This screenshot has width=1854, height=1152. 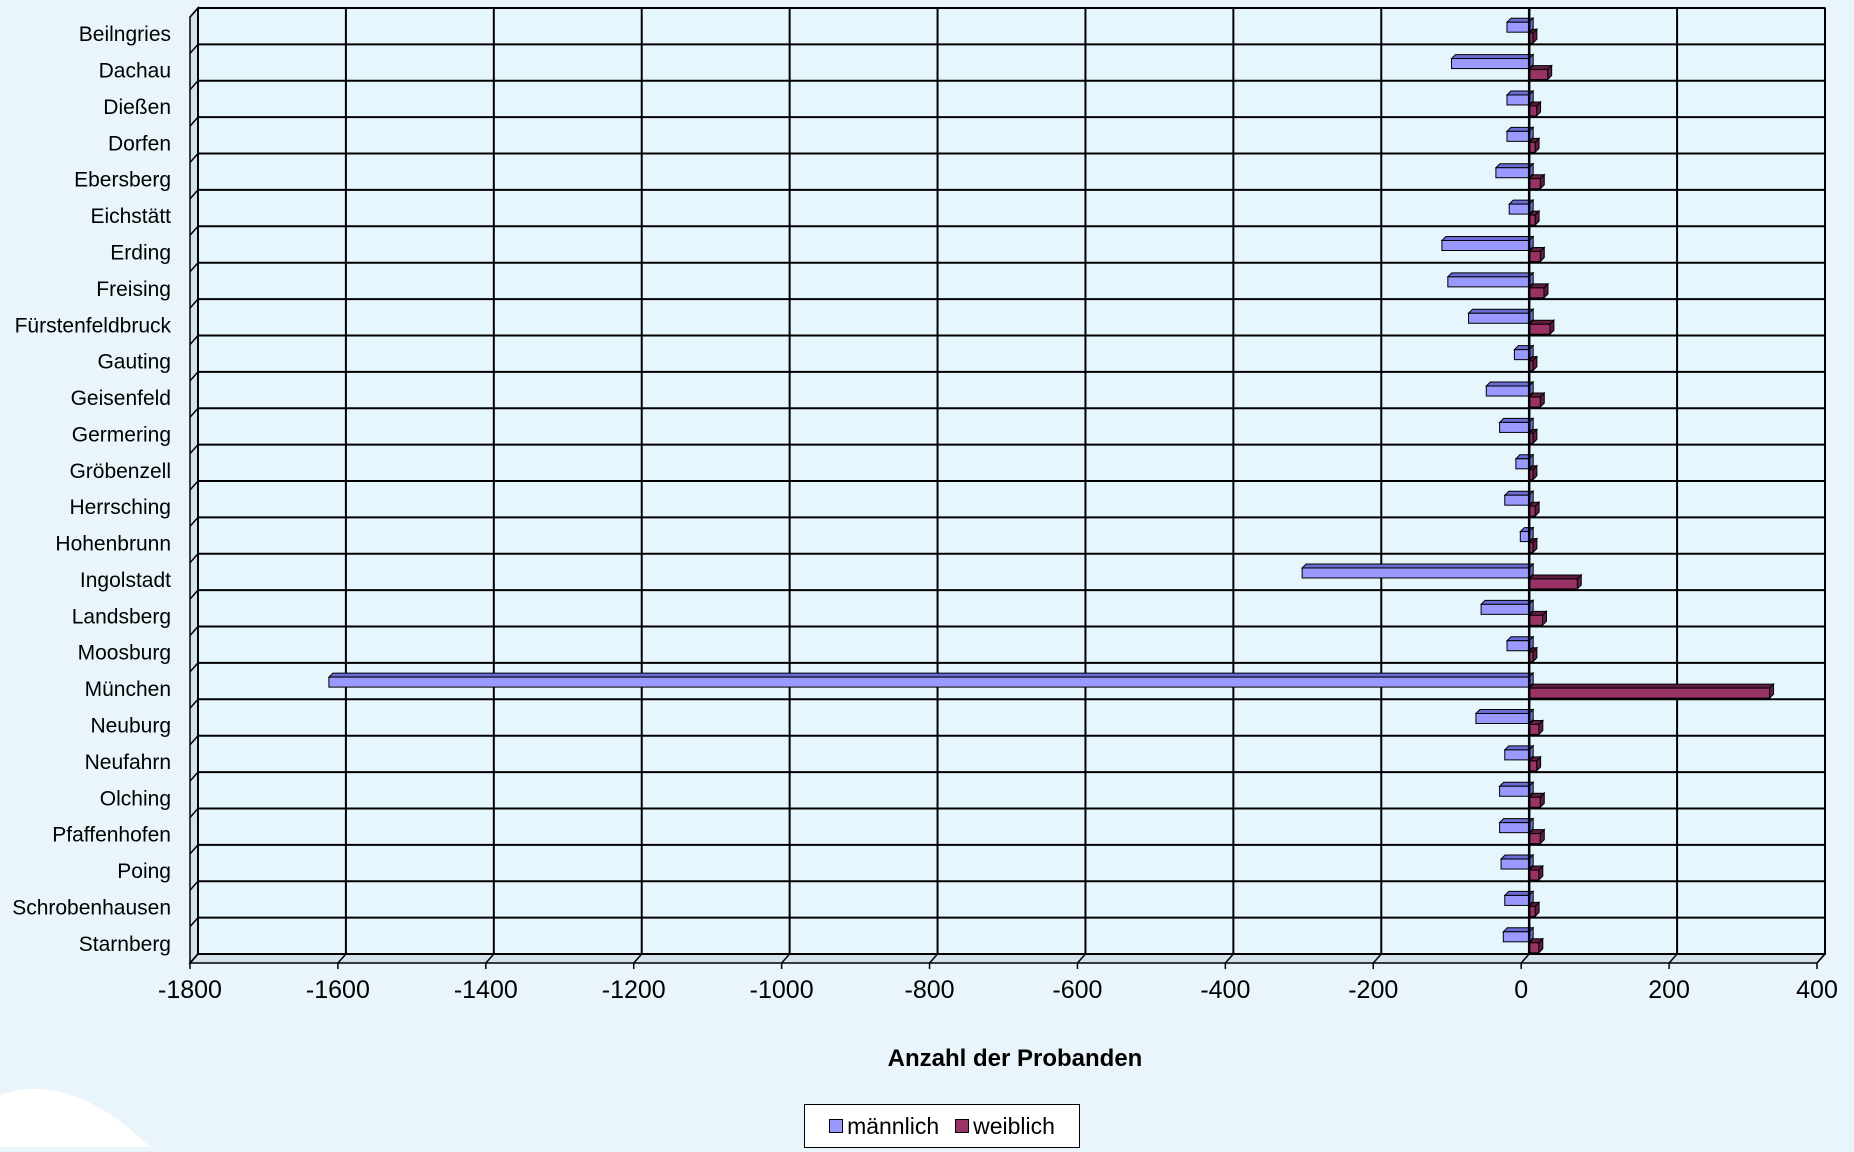 I want to click on category-label: Hohenbrunn, so click(x=113, y=544).